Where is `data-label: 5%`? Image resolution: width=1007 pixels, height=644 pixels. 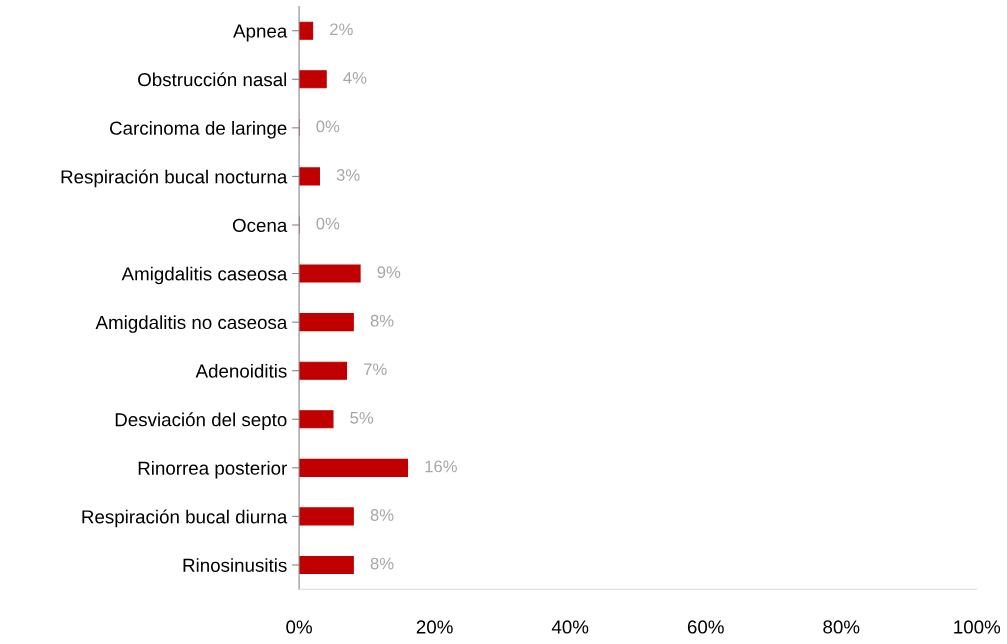
data-label: 5% is located at coordinates (362, 418).